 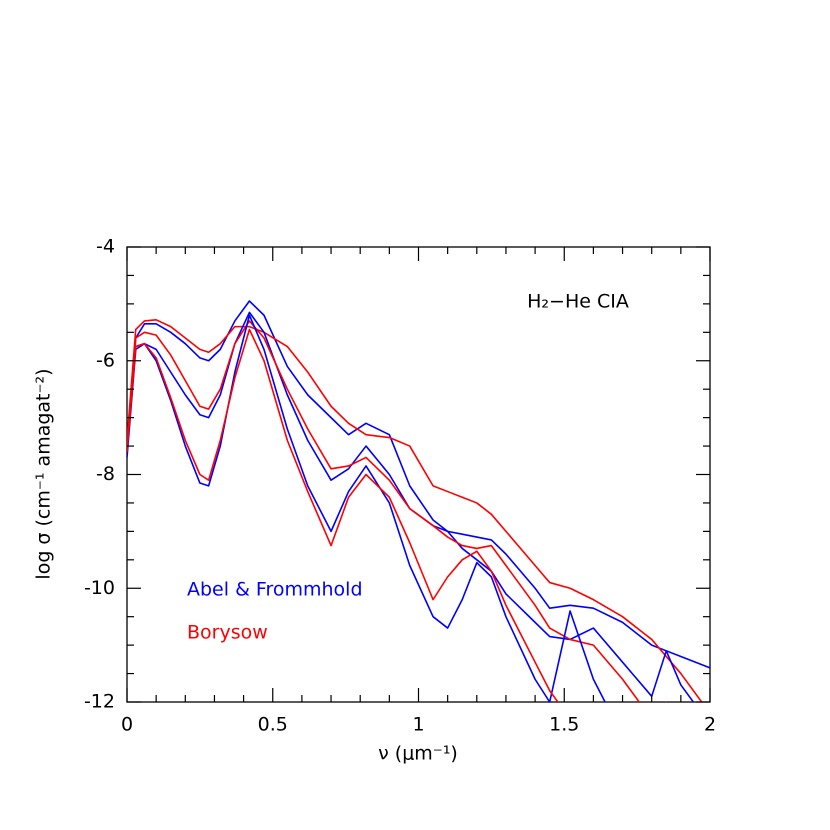 I want to click on y-tick-label: -4, so click(x=105, y=247).